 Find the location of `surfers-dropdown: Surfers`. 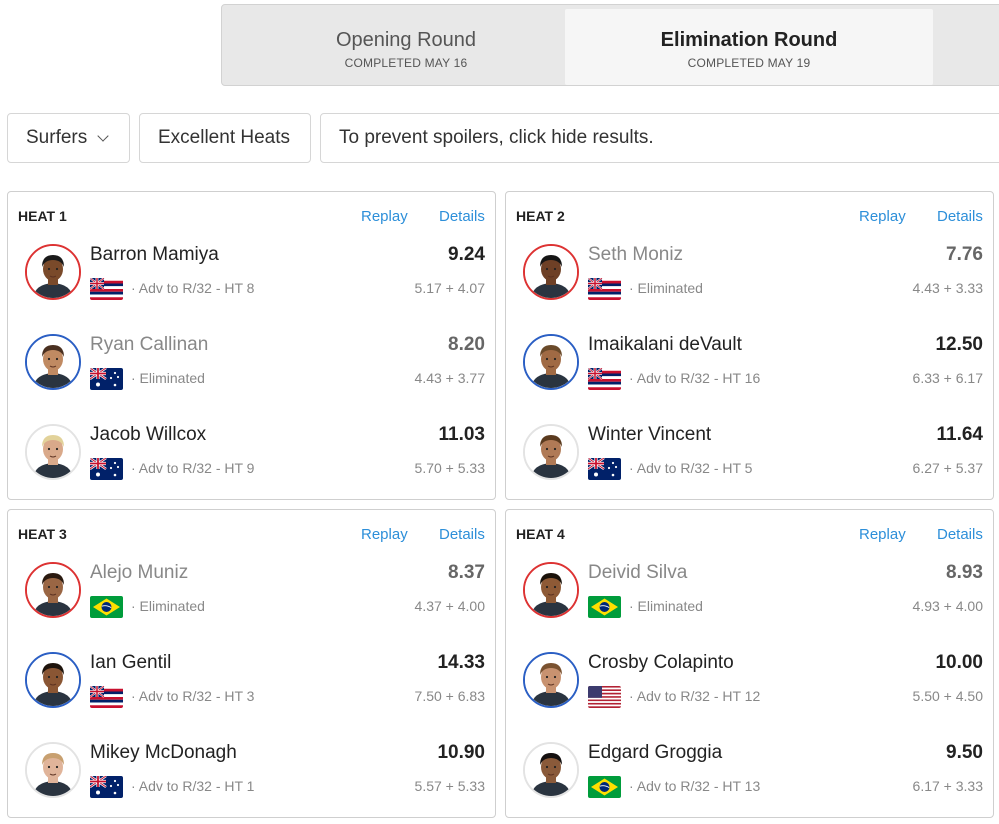

surfers-dropdown: Surfers is located at coordinates (68, 138).